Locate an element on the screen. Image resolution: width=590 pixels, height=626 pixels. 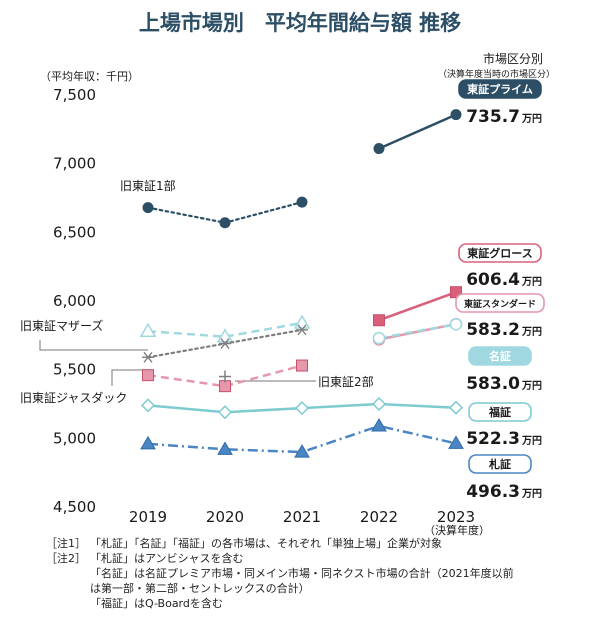
series-annotation: 旧東証1部 is located at coordinates (148, 185).